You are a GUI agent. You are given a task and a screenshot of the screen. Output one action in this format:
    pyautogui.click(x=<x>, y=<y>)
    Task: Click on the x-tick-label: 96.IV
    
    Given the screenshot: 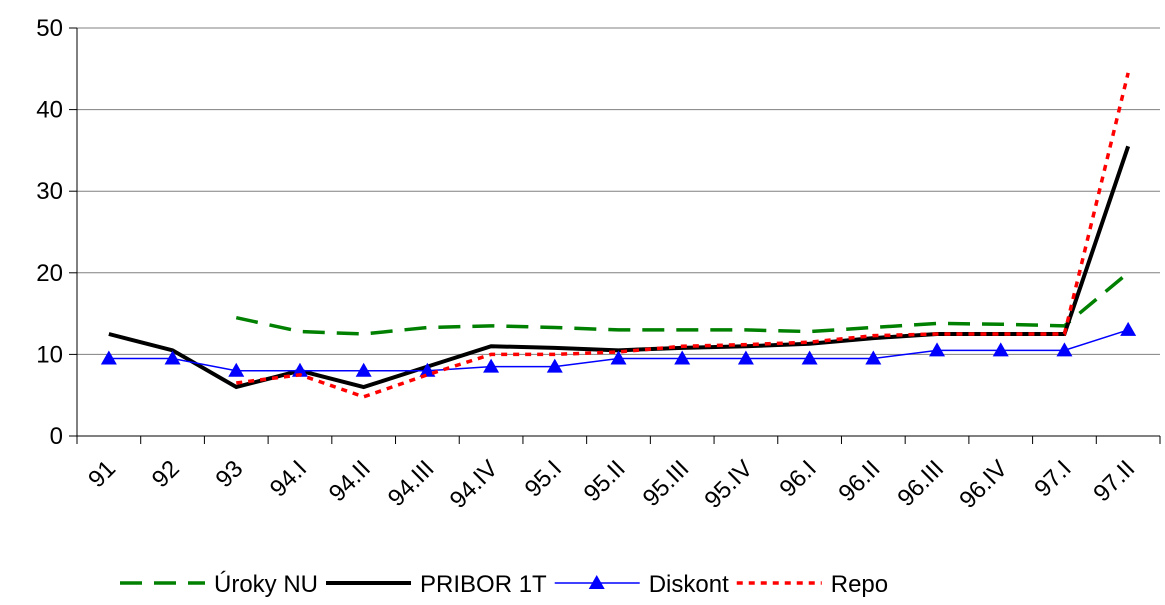 What is the action you would take?
    pyautogui.click(x=983, y=484)
    